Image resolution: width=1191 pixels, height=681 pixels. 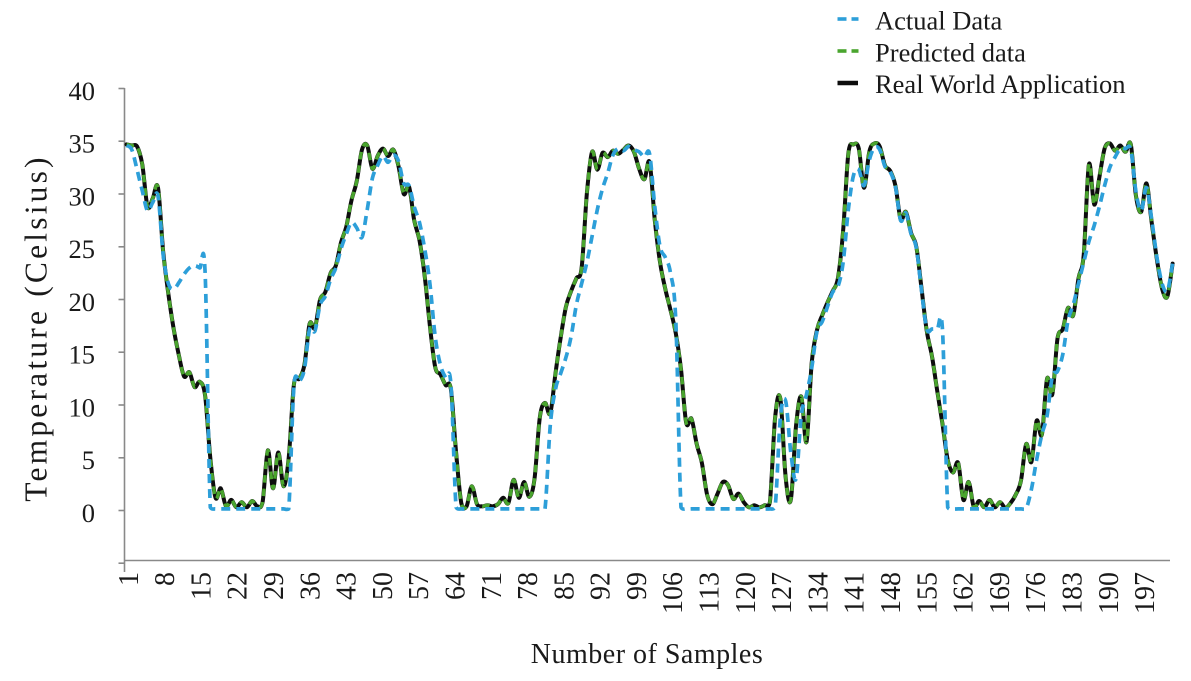 What do you see at coordinates (939, 21) in the screenshot?
I see `svg-text: Actual Data` at bounding box center [939, 21].